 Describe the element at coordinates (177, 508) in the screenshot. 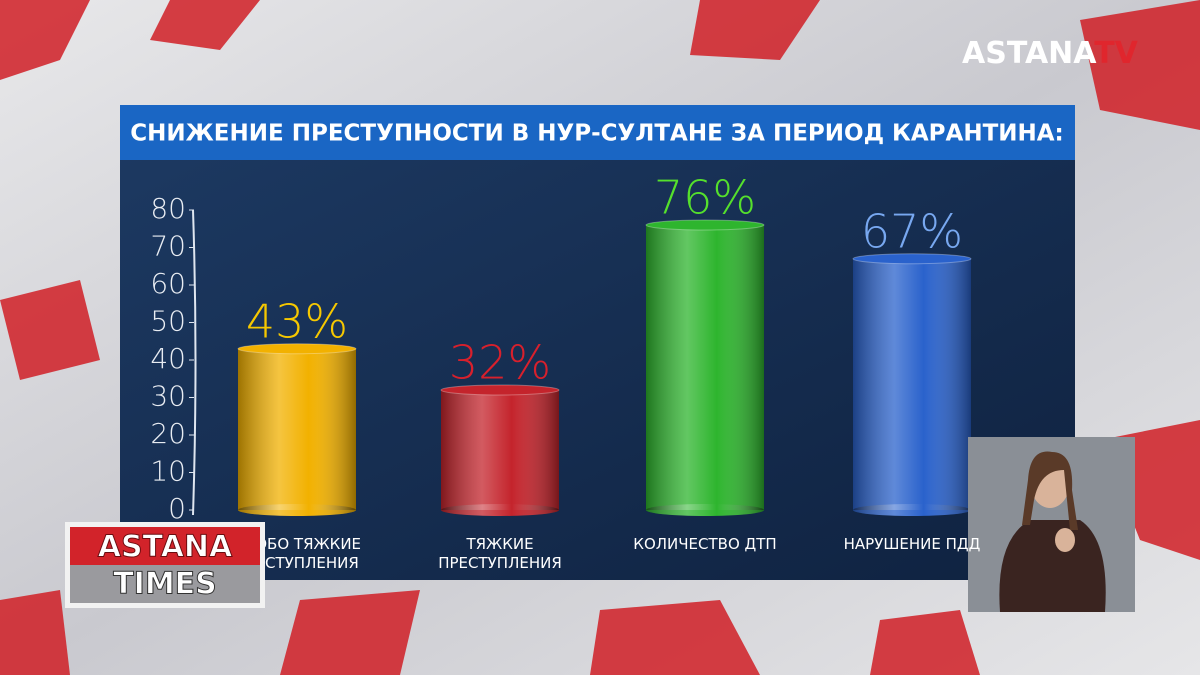

I see `y-tick-label: 0` at that location.